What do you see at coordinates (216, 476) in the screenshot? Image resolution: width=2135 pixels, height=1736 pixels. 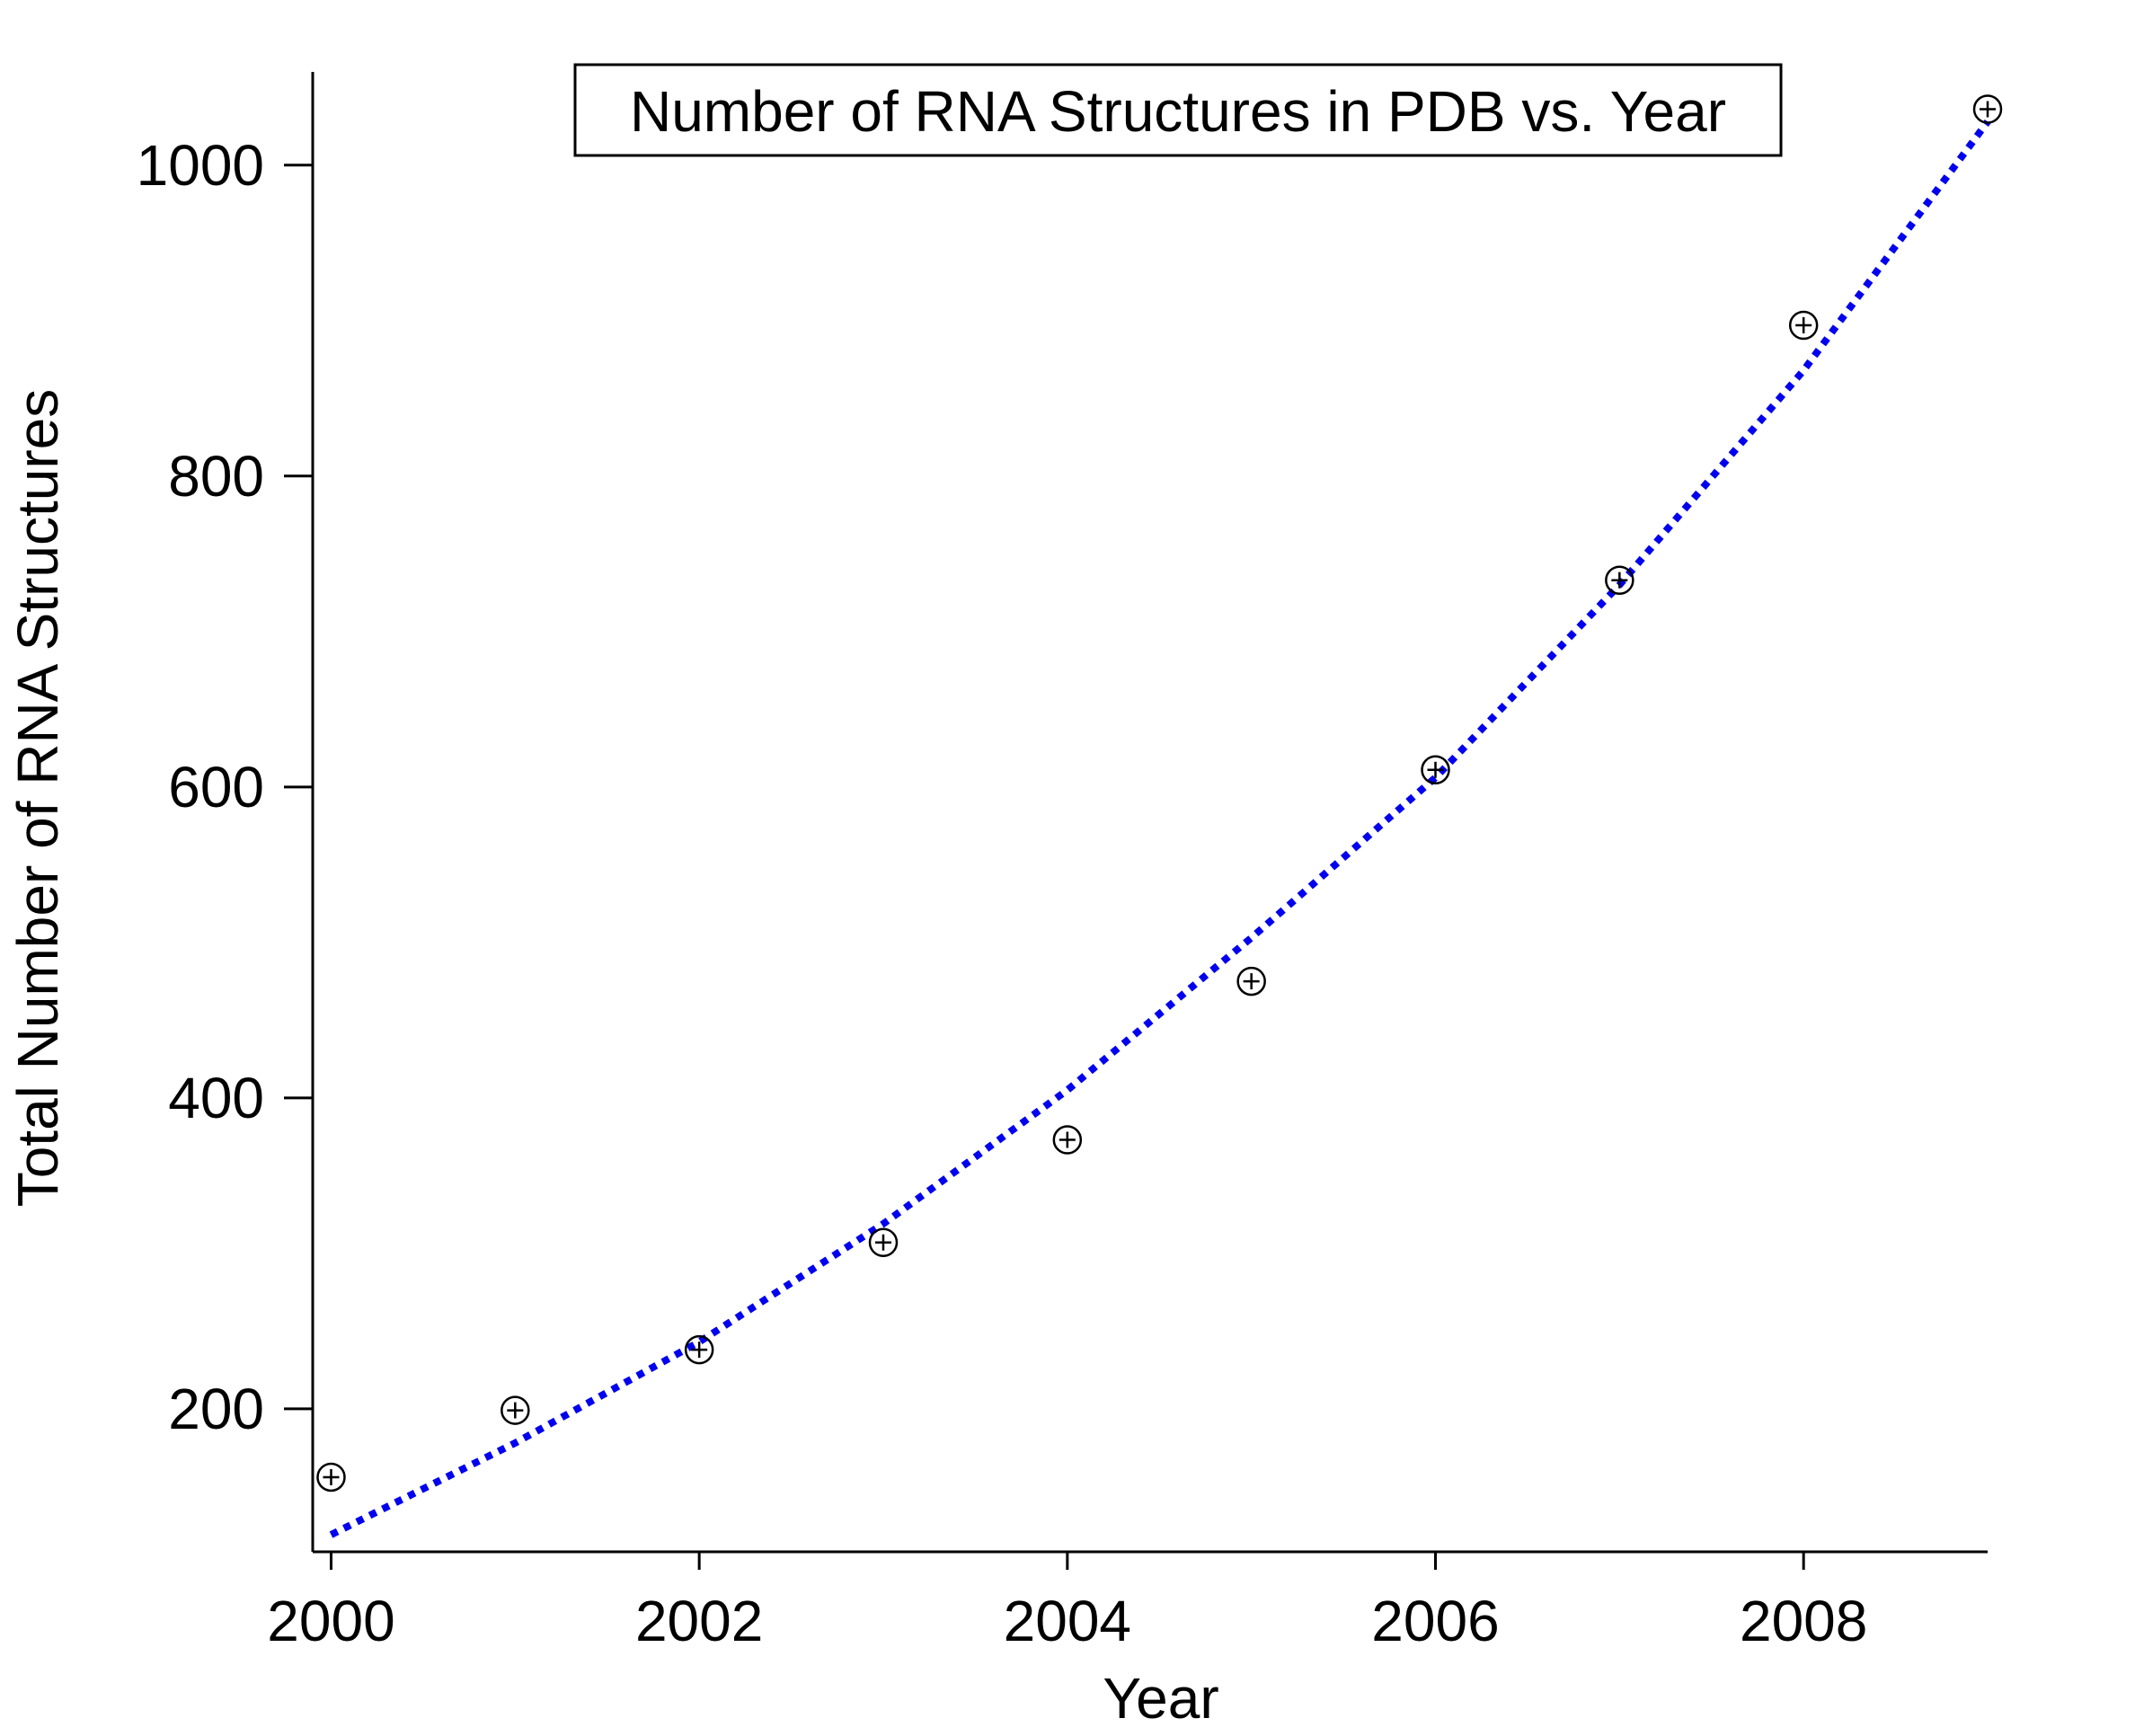 I see `y-tick-label: 800` at bounding box center [216, 476].